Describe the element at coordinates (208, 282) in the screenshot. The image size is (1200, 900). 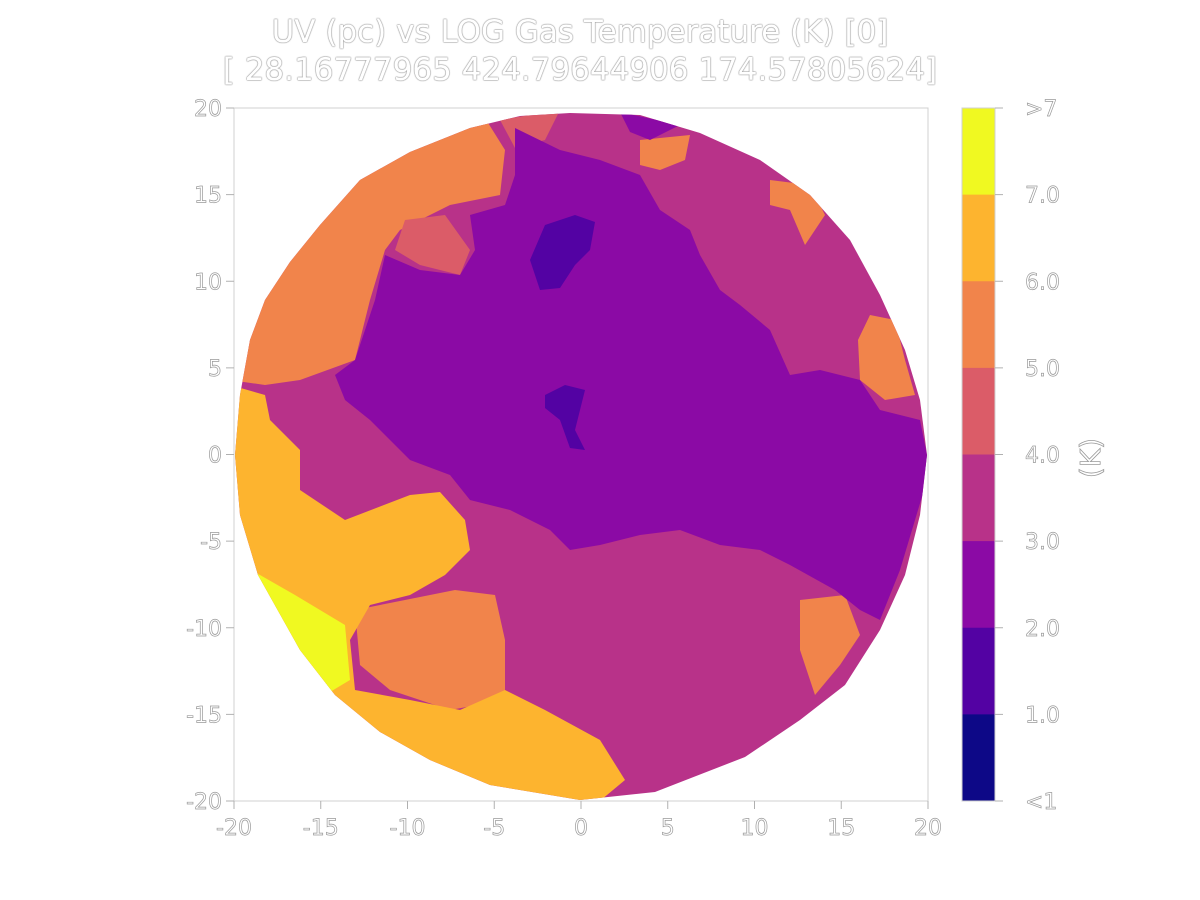
I see `y-tick-label: 10` at that location.